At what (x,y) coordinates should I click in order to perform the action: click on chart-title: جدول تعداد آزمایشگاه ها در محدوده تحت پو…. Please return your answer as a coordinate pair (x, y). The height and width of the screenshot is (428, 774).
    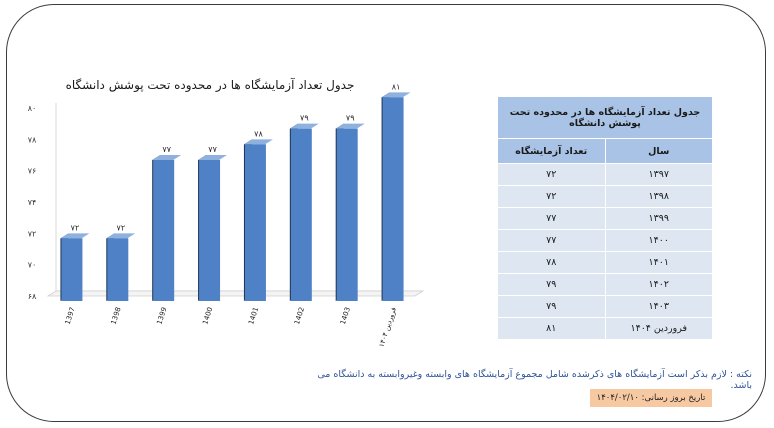
    Looking at the image, I should click on (210, 85).